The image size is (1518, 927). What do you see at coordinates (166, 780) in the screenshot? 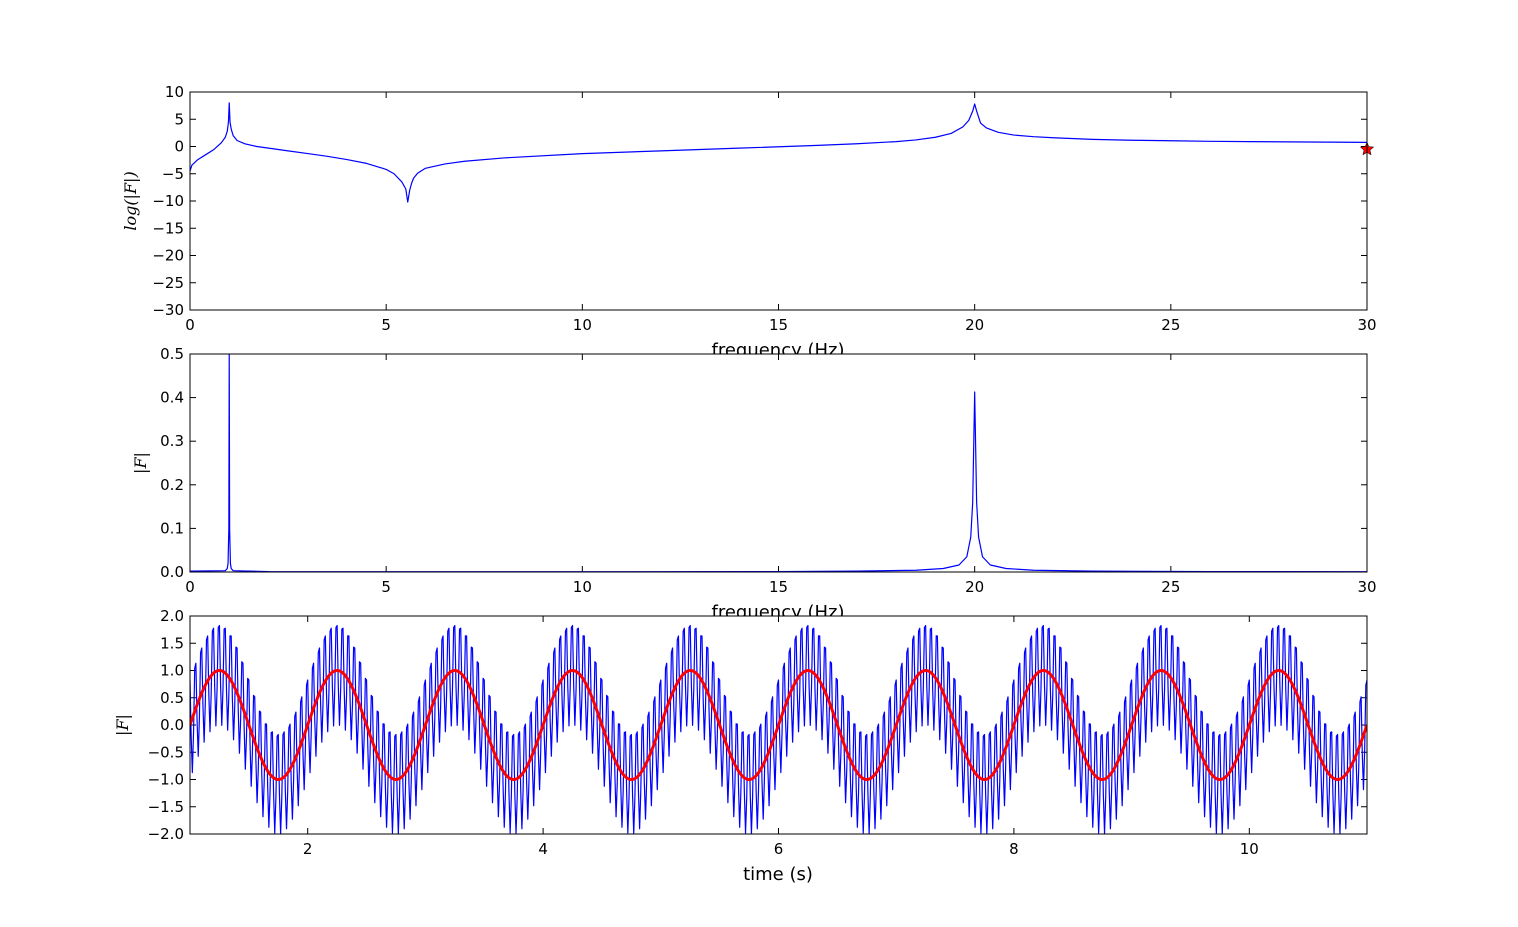
I see `y-tick-label-time-signal: −1.0` at bounding box center [166, 780].